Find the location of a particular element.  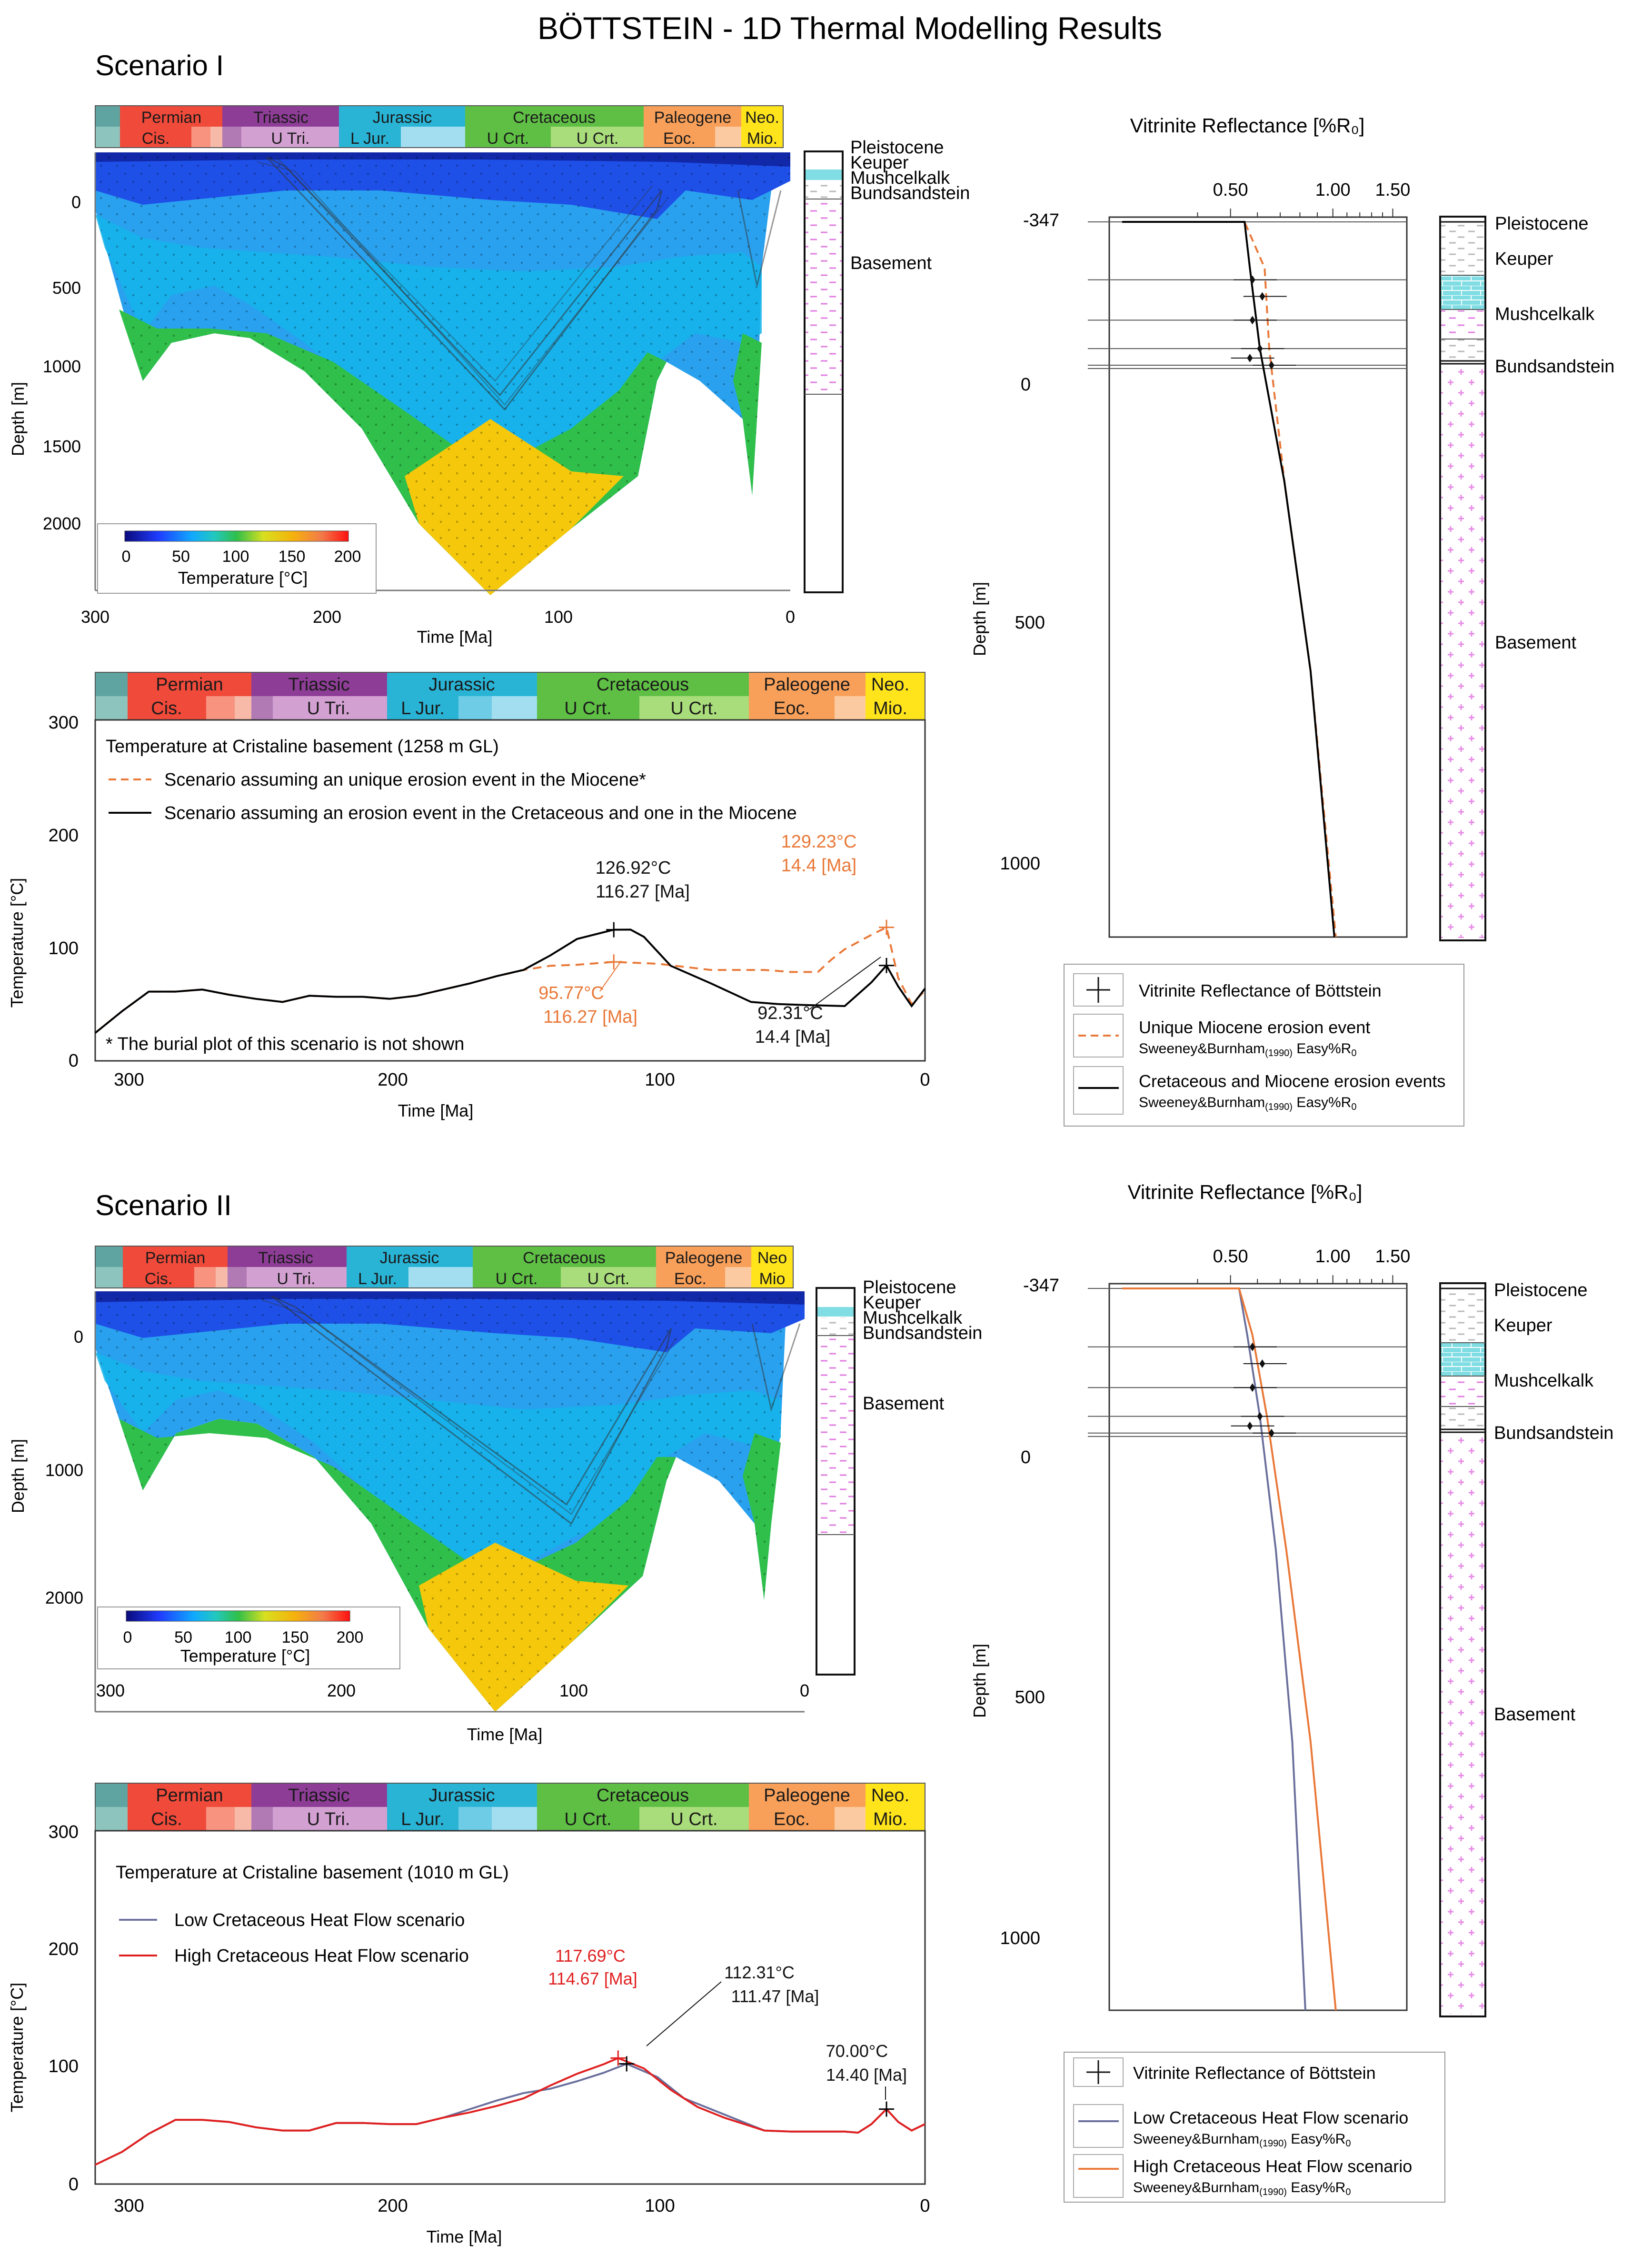

legend-sub: Sweeney&Burnham(1990) Easy%R0 is located at coordinates (1247, 1103).